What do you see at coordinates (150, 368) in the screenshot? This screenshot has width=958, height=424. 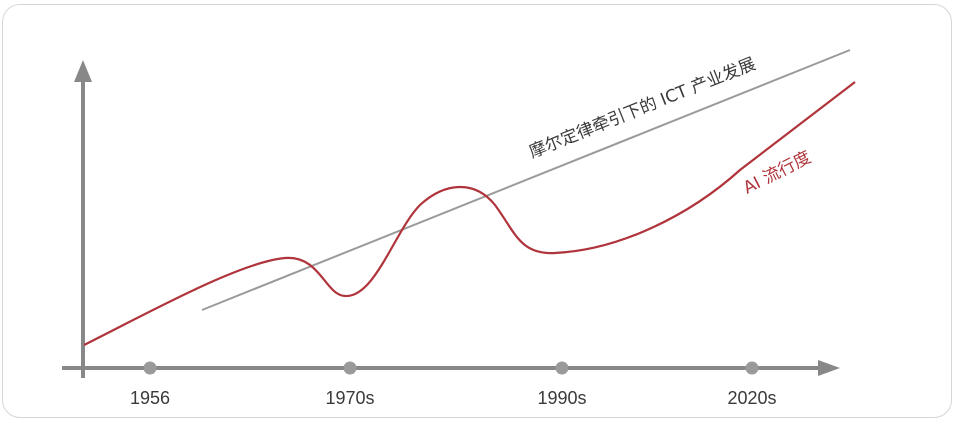 I see `tick-dot-1956` at bounding box center [150, 368].